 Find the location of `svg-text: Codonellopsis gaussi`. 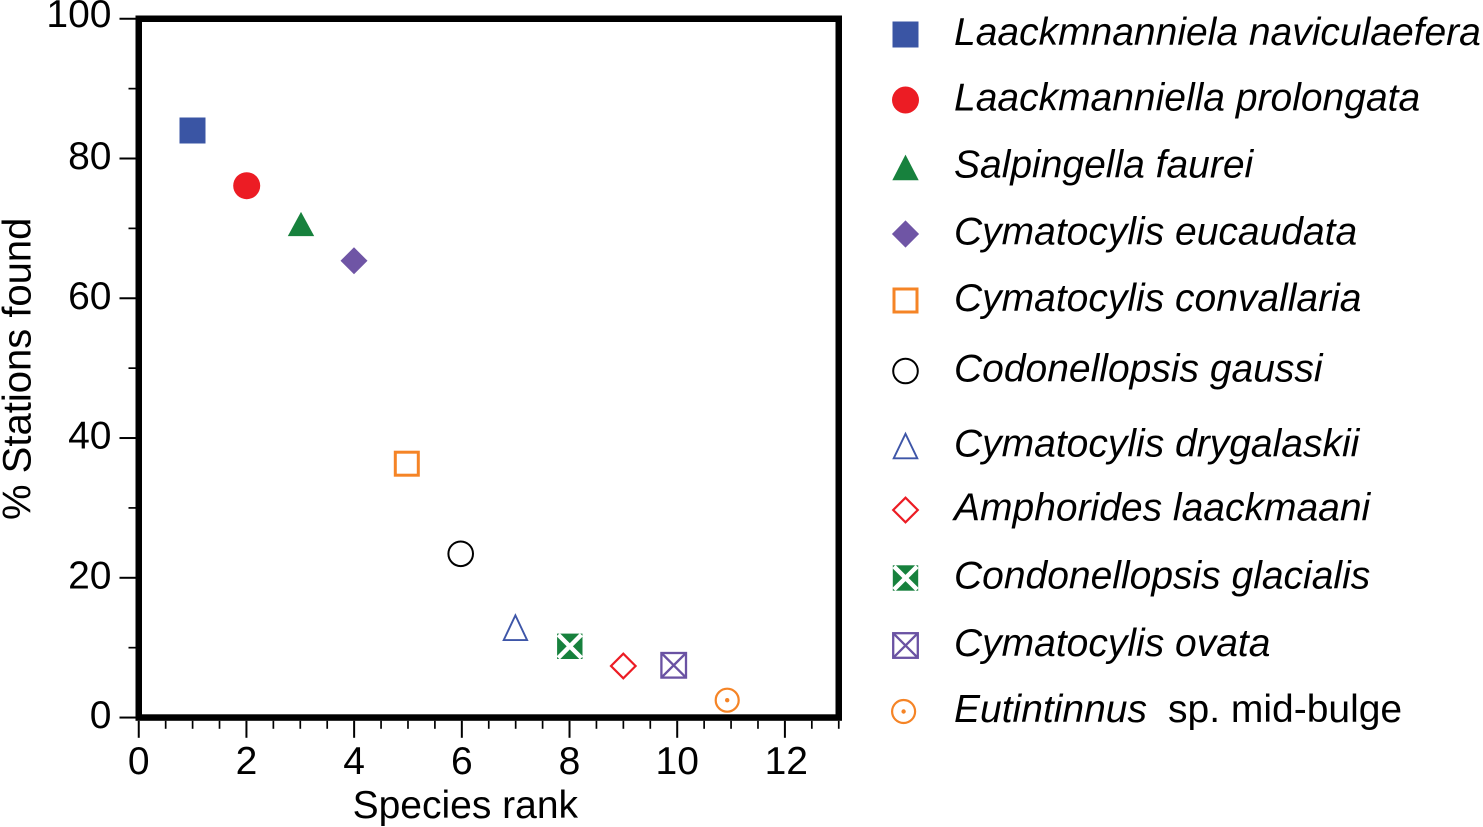

svg-text: Codonellopsis gaussi is located at coordinates (1139, 369).